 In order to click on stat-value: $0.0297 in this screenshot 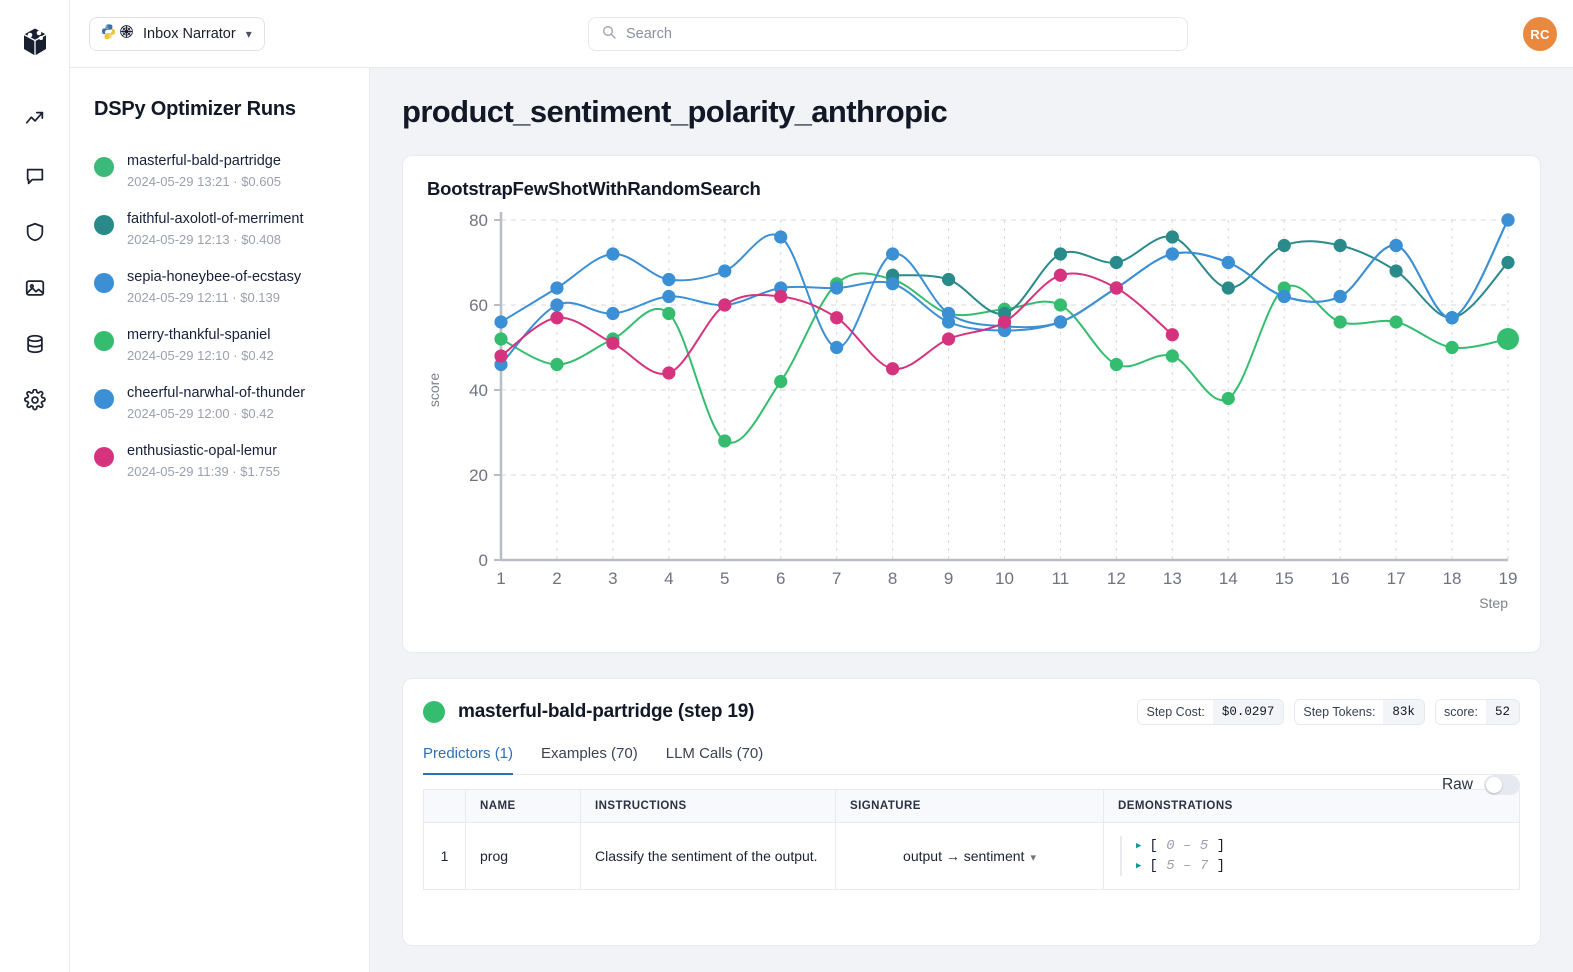, I will do `click(1248, 712)`.